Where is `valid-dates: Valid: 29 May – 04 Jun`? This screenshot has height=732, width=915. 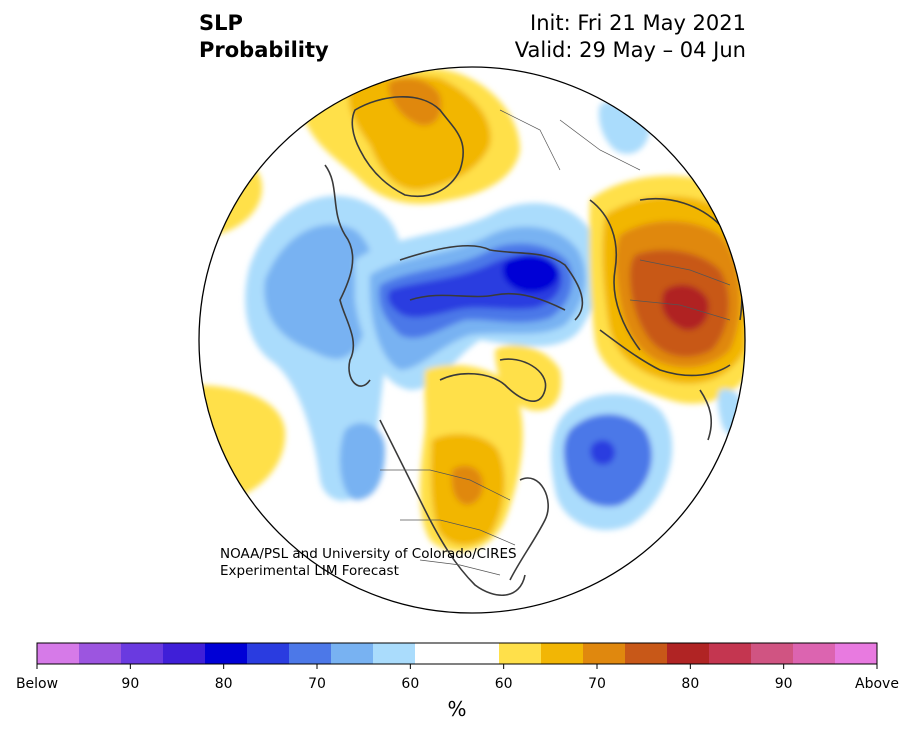
valid-dates: Valid: 29 May – 04 Jun is located at coordinates (630, 50).